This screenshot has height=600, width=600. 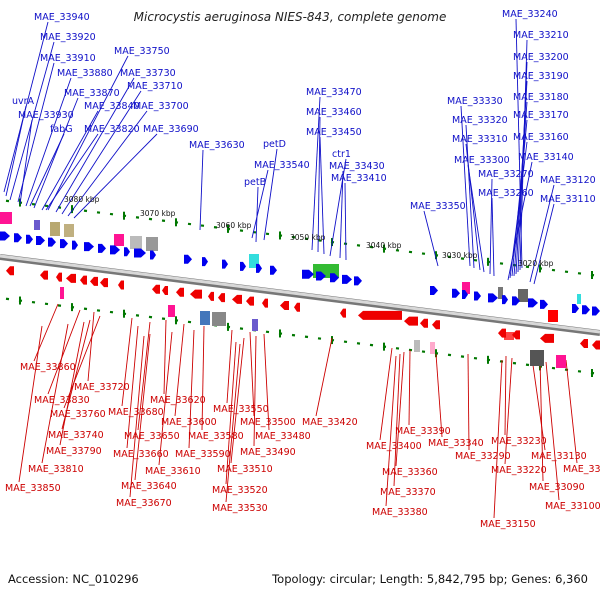 What do you see at coordinates (394, 446) in the screenshot?
I see `gene-label-bottom: MAE_33400` at bounding box center [394, 446].